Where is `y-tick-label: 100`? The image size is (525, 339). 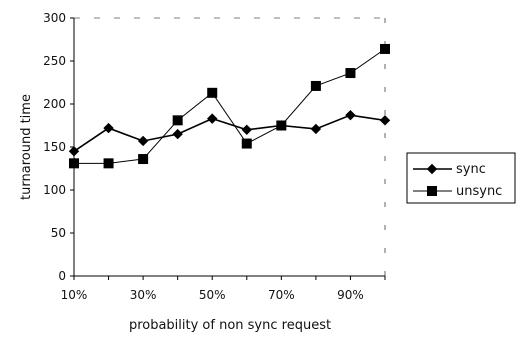
y-tick-label: 100 is located at coordinates (54, 190).